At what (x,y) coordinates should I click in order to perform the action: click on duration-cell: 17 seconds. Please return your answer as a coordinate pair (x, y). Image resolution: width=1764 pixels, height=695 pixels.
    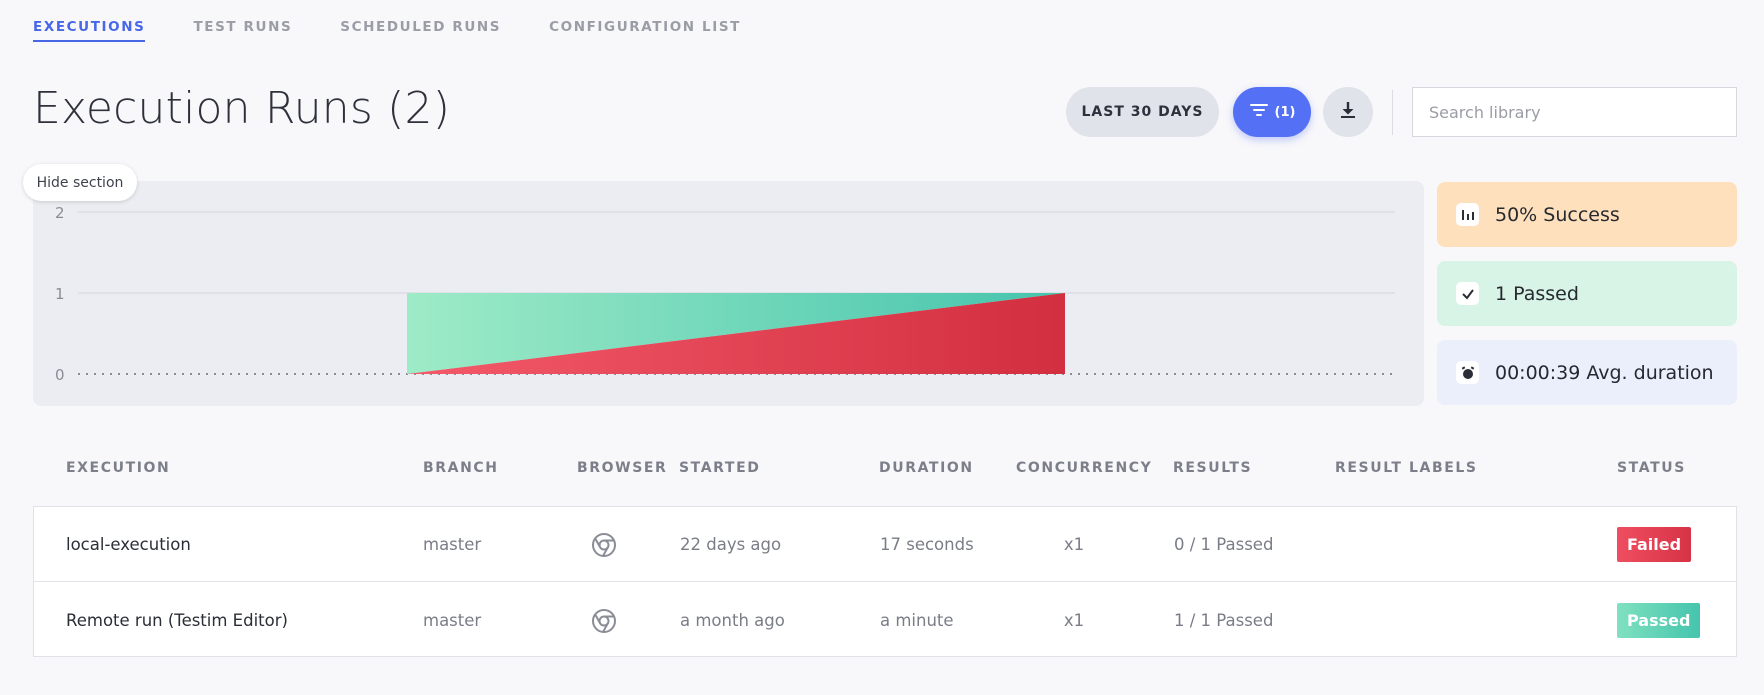
    Looking at the image, I should click on (927, 544).